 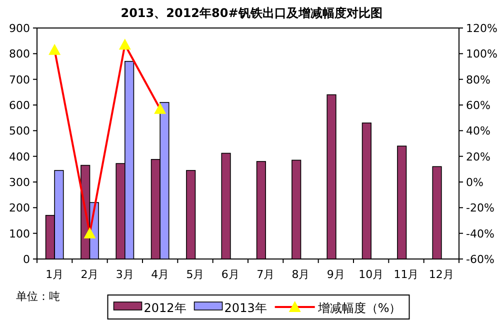 What do you see at coordinates (359, 308) in the screenshot?
I see `legend-label: 增减幅度（%）` at bounding box center [359, 308].